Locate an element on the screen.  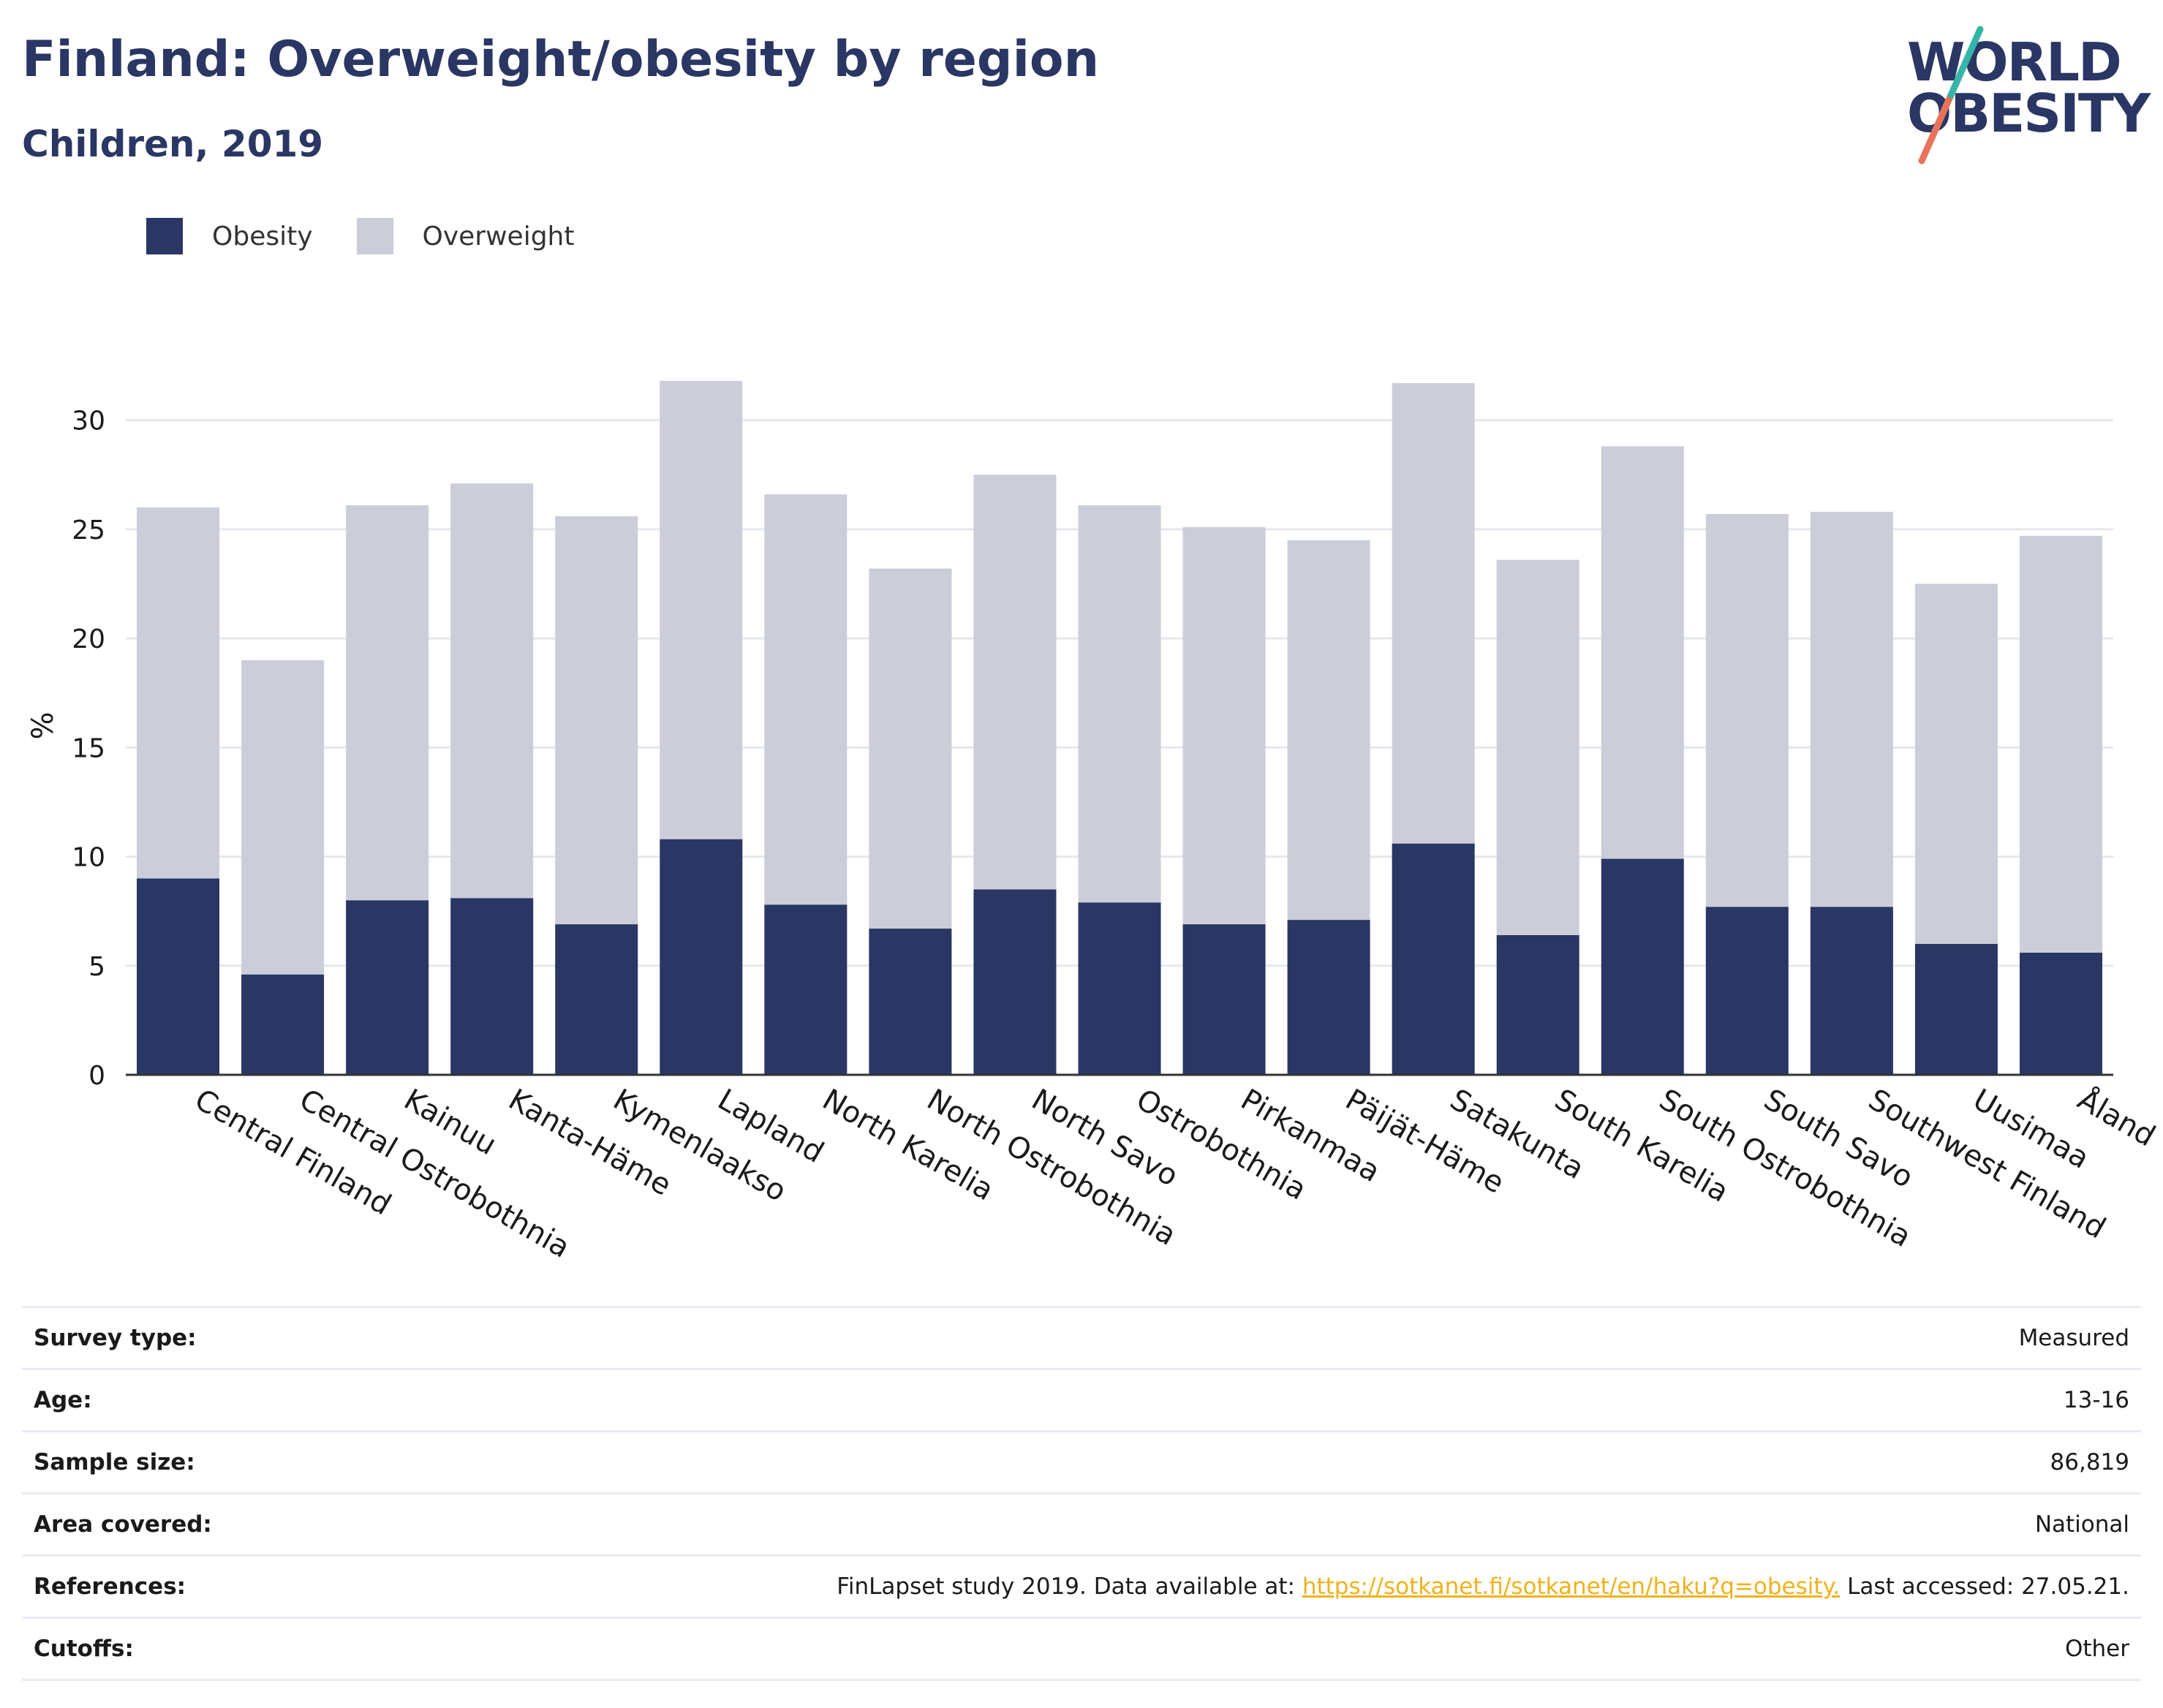
legend-swatch-overweight is located at coordinates (374, 236).